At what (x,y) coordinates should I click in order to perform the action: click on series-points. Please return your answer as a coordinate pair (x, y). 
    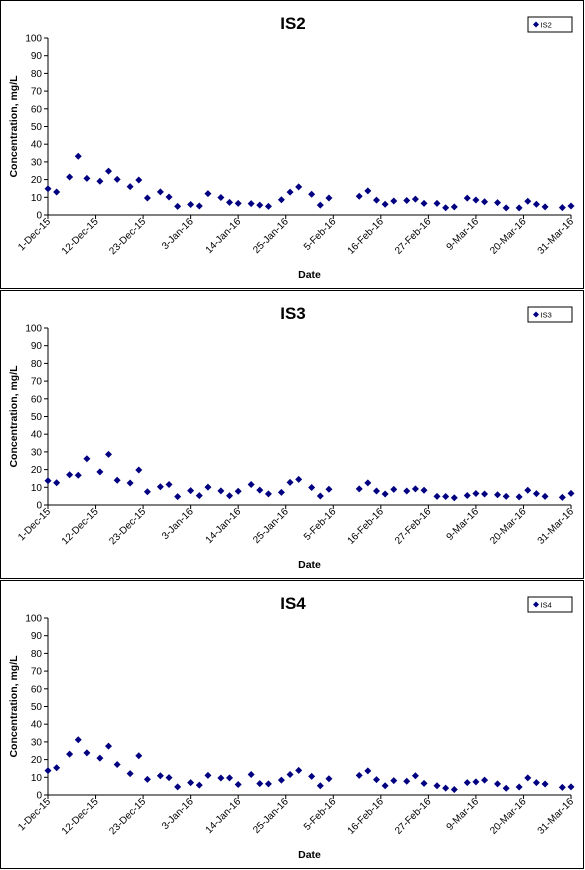
    Looking at the image, I should click on (309, 476).